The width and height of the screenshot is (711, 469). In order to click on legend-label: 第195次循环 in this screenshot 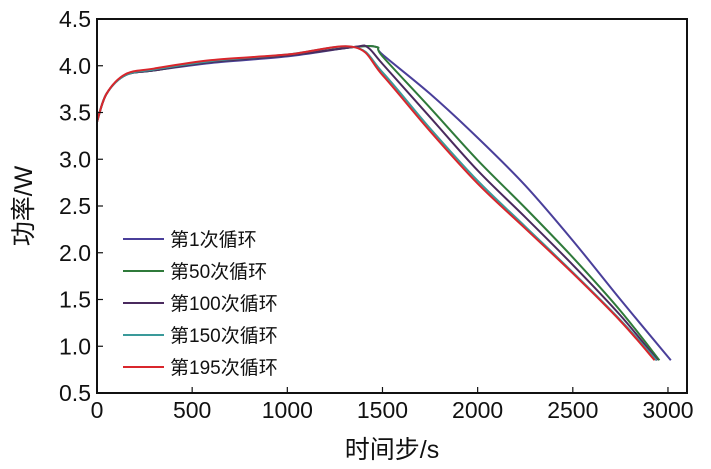, I will do `click(224, 368)`.